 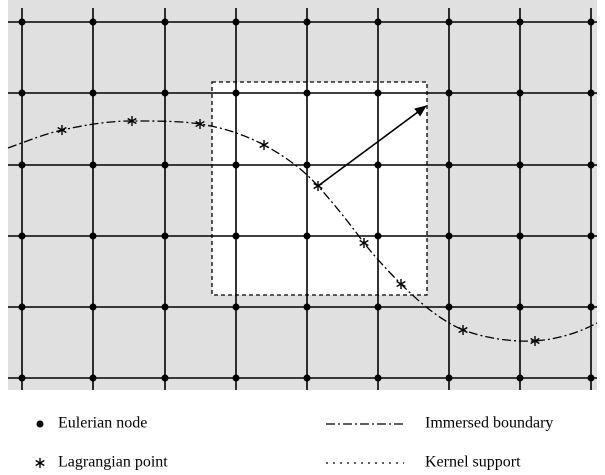 I want to click on legend-star, so click(x=40, y=463).